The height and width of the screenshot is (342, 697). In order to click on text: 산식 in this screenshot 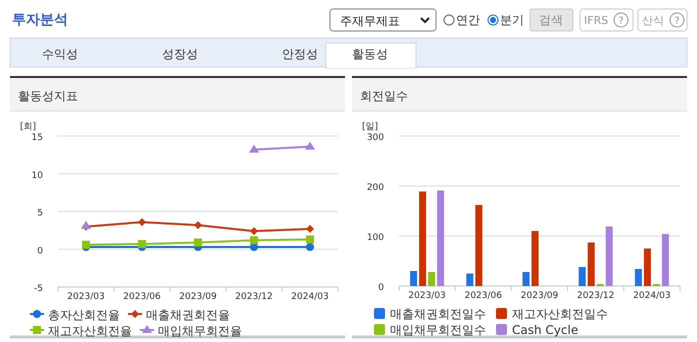, I will do `click(653, 20)`.